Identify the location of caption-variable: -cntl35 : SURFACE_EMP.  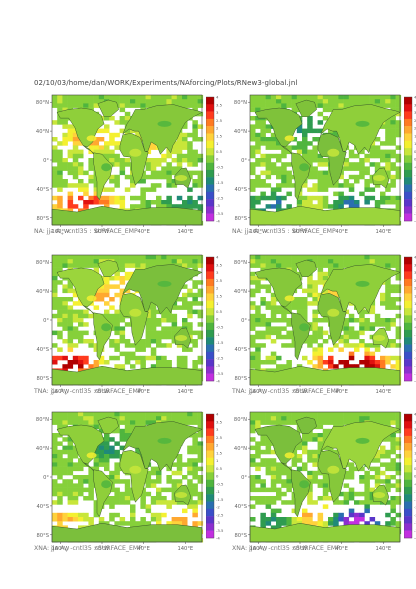
(303, 548).